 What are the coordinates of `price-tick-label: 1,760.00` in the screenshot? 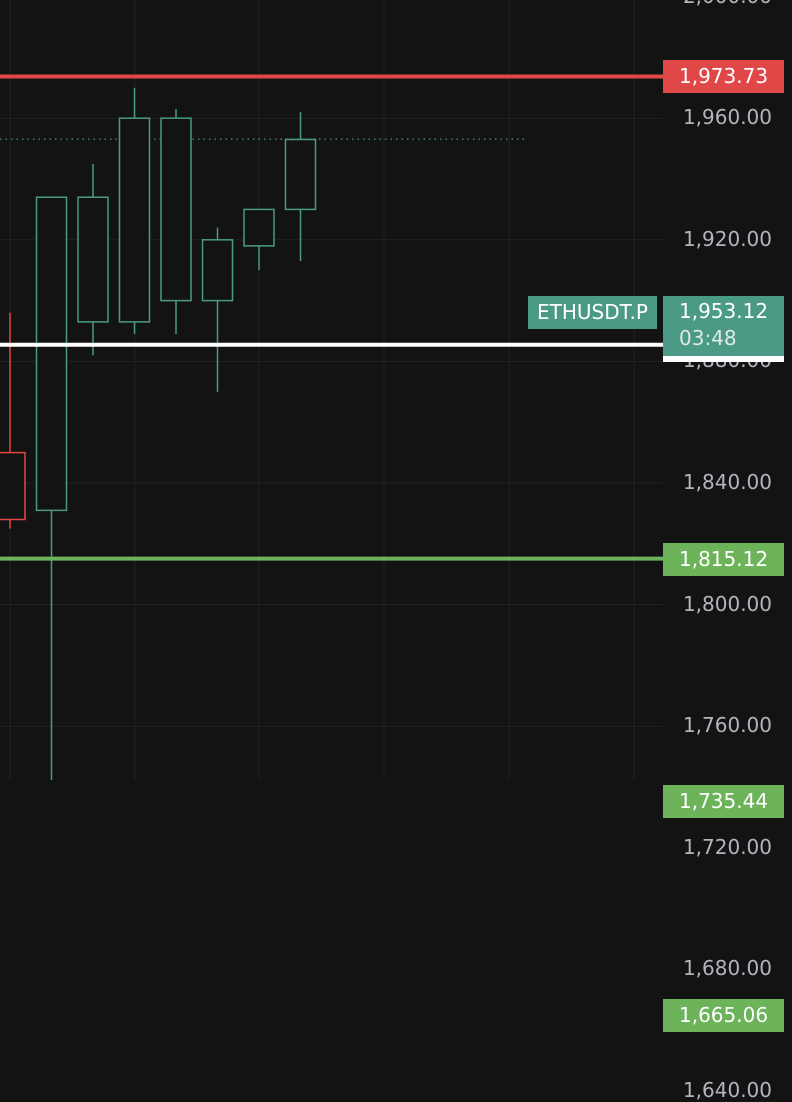 It's located at (727, 725).